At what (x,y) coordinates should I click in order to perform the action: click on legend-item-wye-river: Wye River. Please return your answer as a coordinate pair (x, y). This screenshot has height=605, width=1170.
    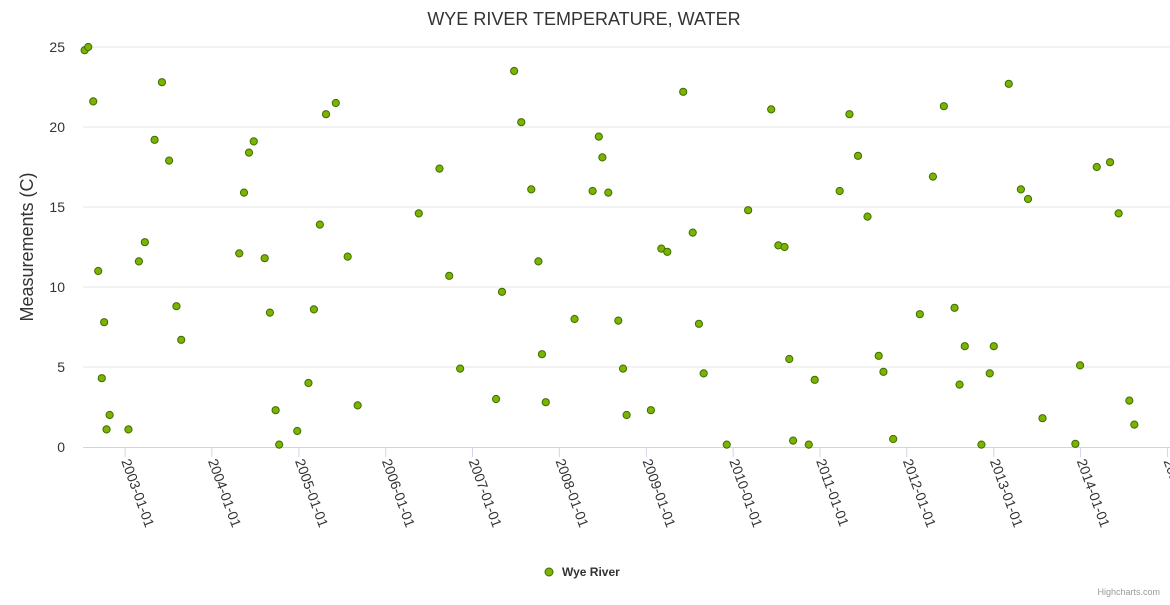
    Looking at the image, I should click on (591, 572).